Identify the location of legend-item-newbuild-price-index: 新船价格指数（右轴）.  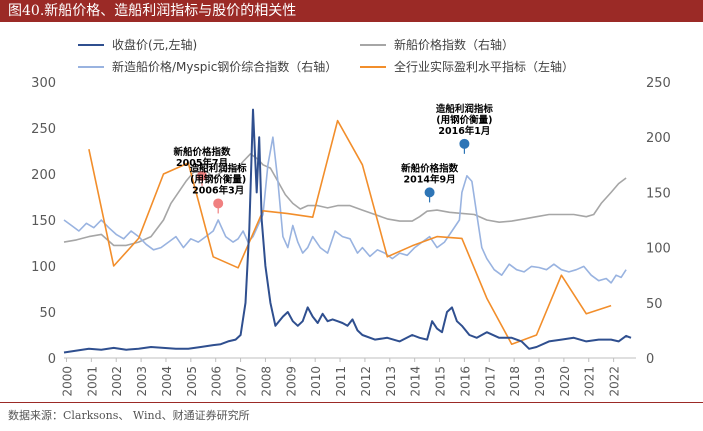
(437, 44).